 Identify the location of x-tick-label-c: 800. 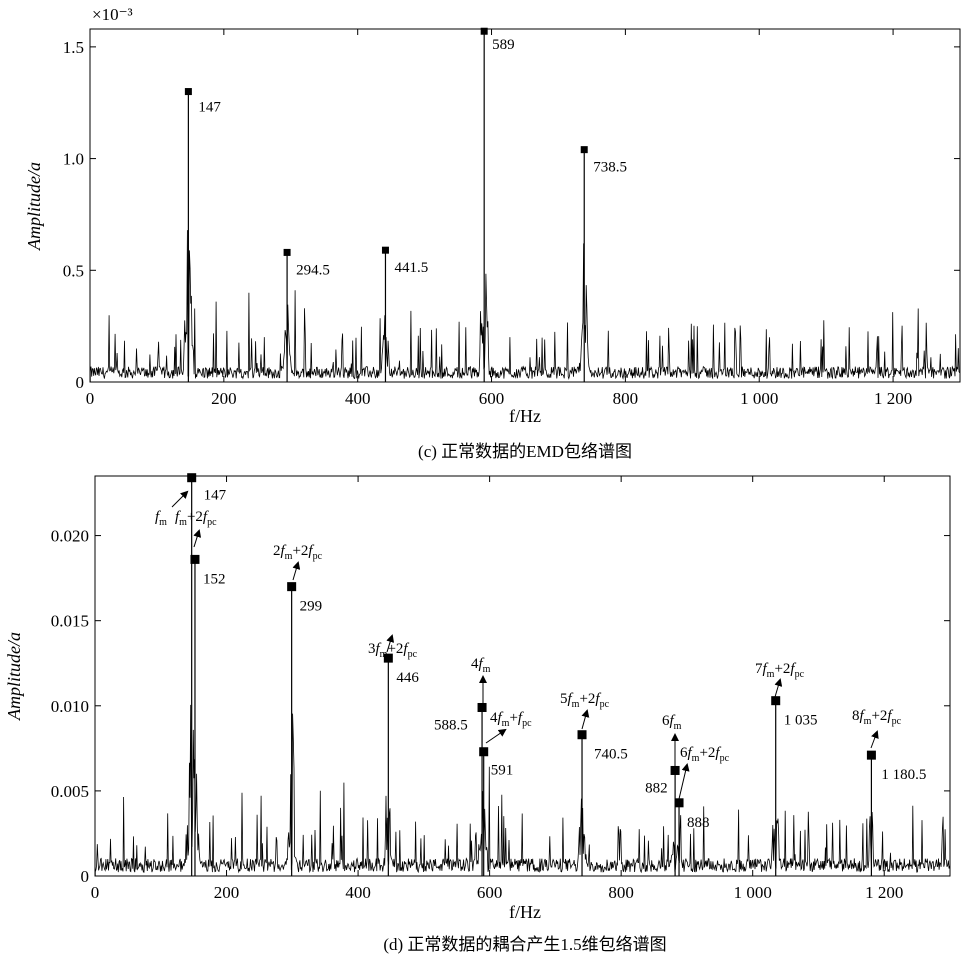
(626, 398).